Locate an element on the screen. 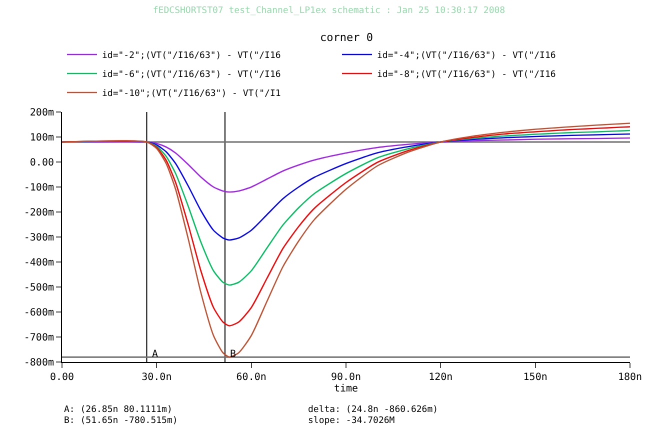 The height and width of the screenshot is (432, 658). text: slope: -34.7026M is located at coordinates (352, 421).